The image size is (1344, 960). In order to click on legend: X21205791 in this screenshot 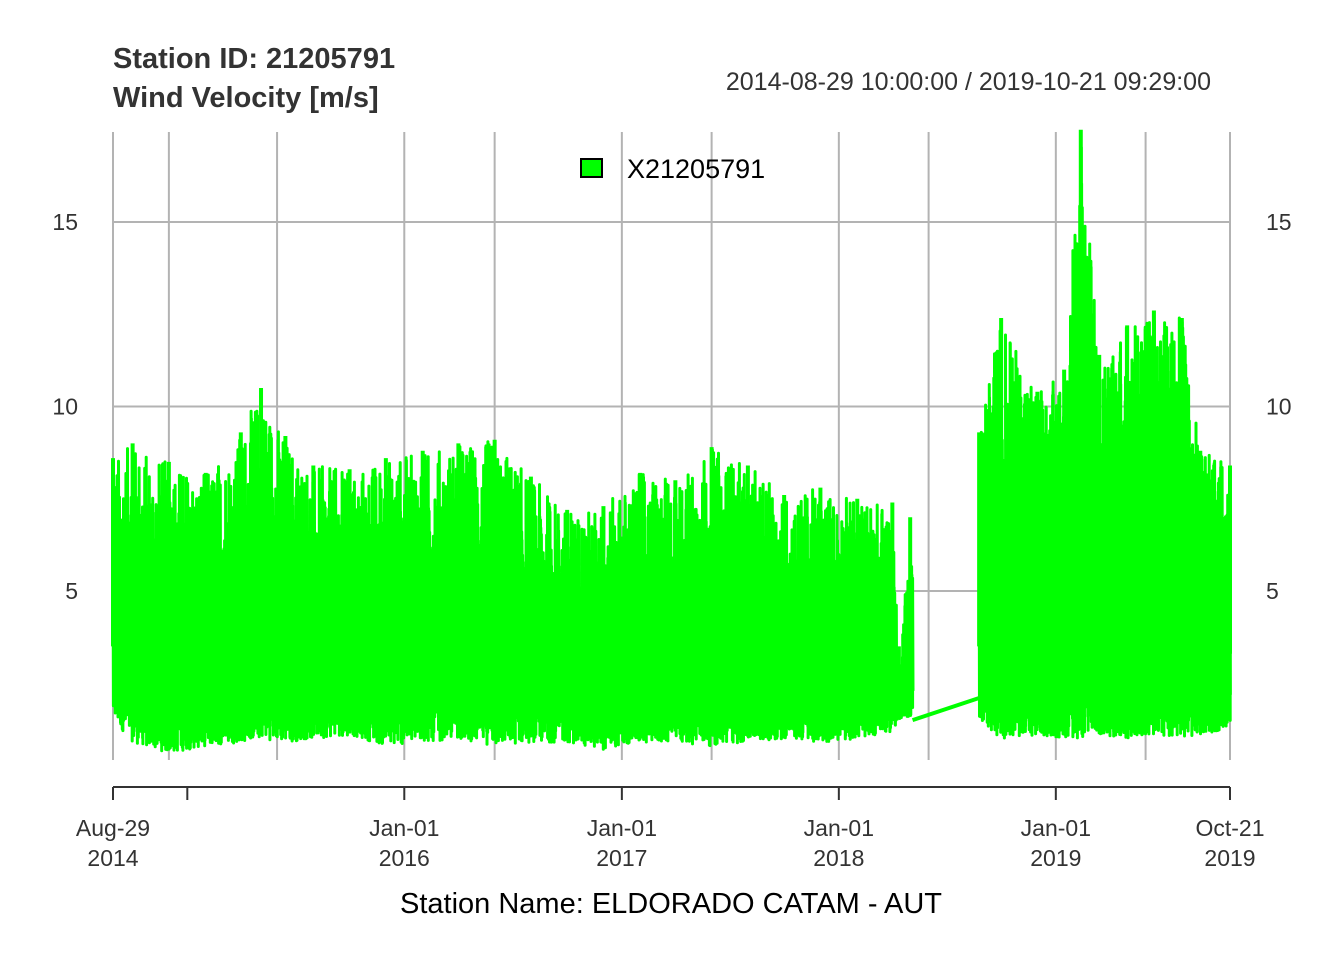, I will do `click(672, 169)`.